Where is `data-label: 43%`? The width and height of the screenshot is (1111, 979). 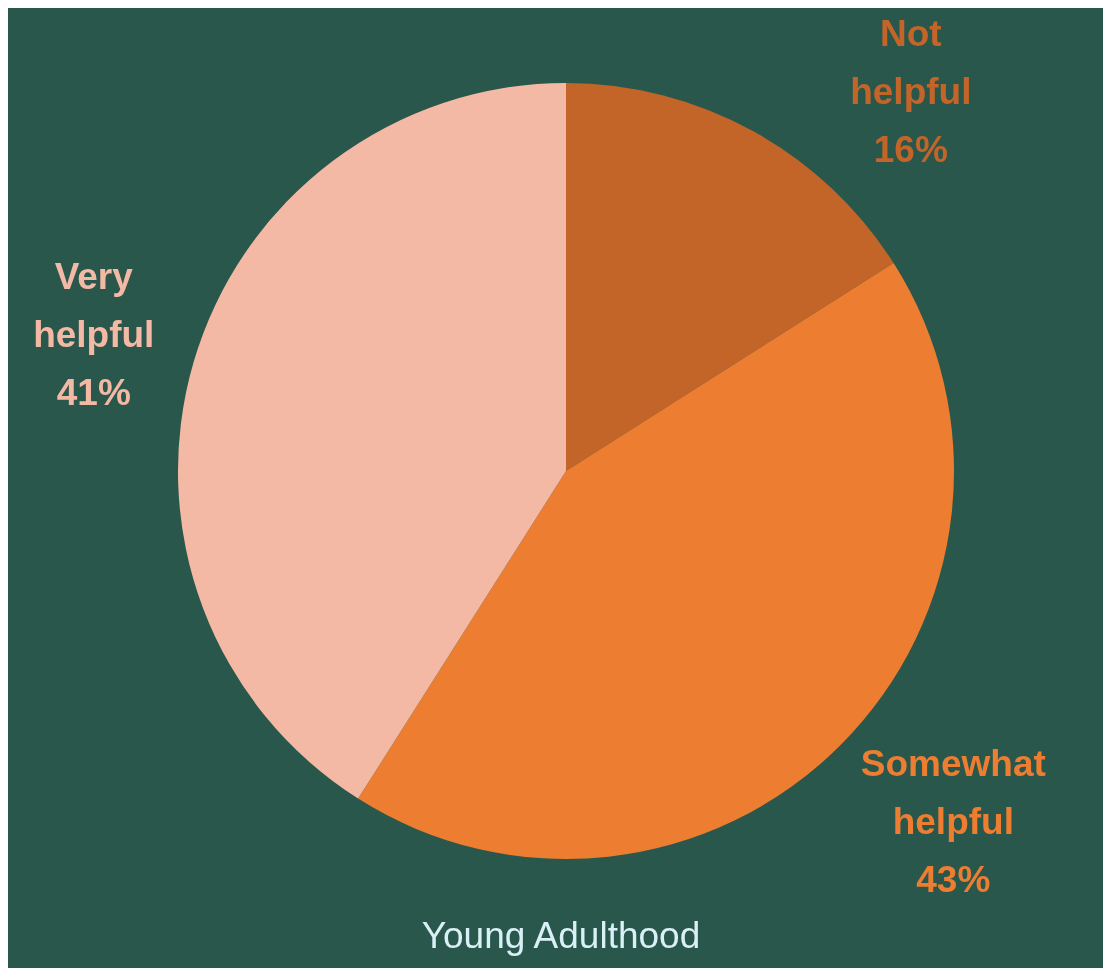 data-label: 43% is located at coordinates (953, 879).